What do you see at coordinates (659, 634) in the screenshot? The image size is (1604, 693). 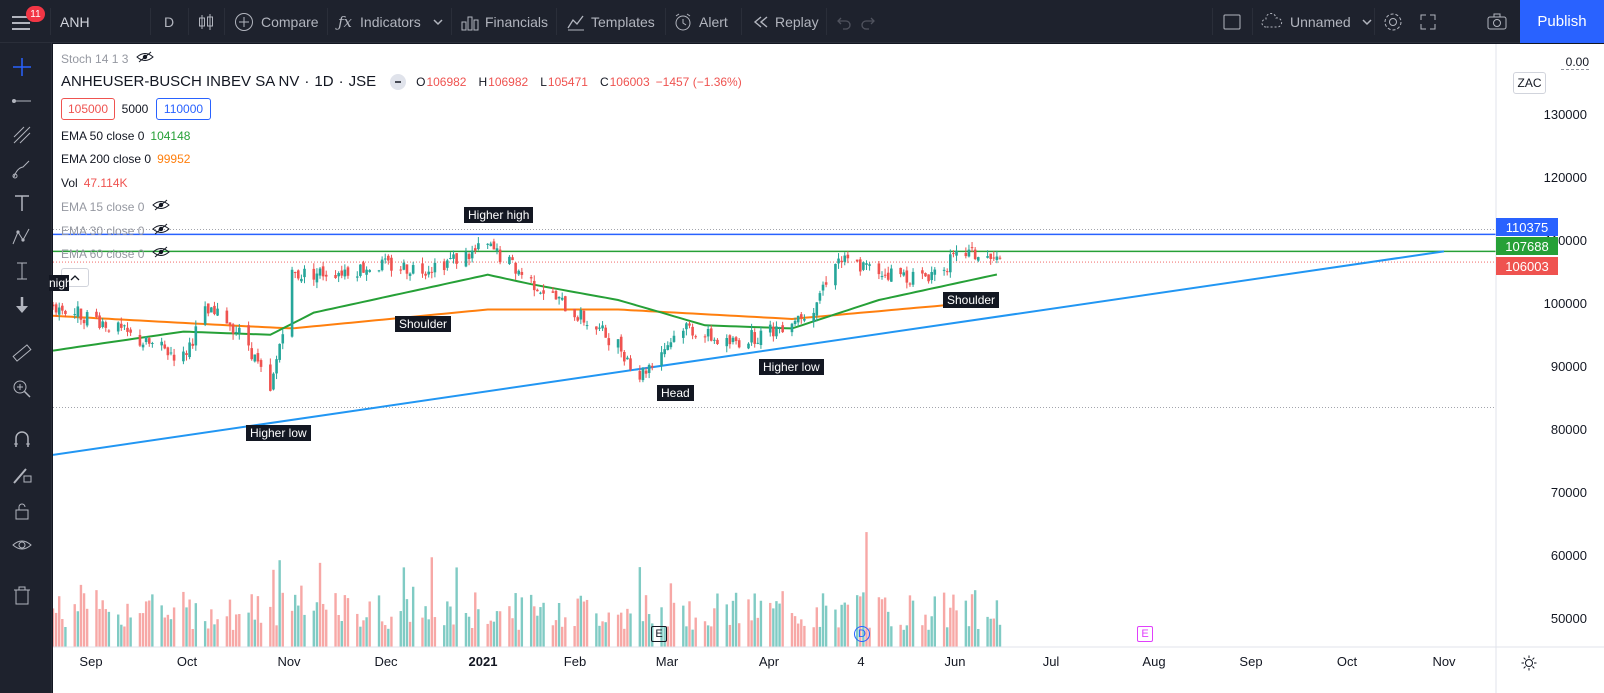 I see `earnings-marker: E` at bounding box center [659, 634].